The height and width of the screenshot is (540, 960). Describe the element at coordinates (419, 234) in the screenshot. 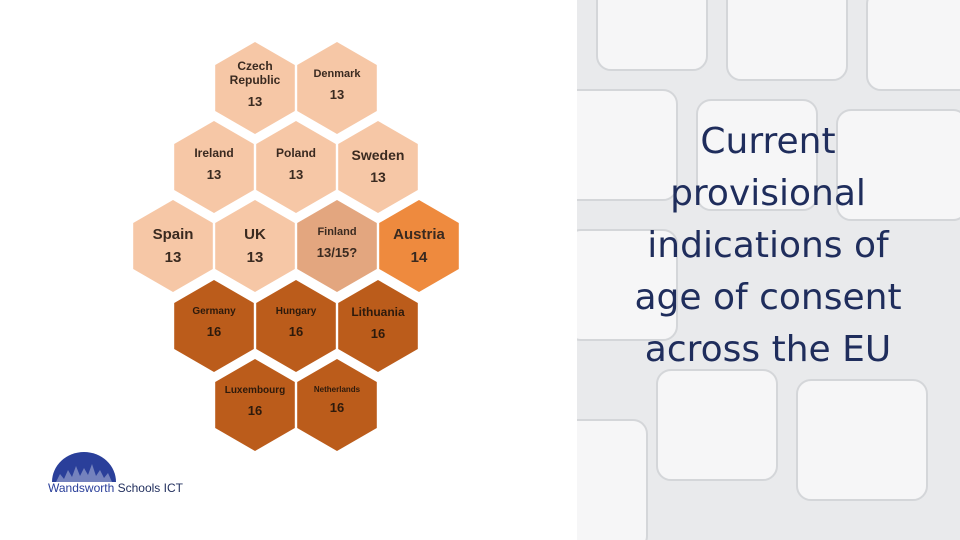

I see `country-label: Austria` at that location.